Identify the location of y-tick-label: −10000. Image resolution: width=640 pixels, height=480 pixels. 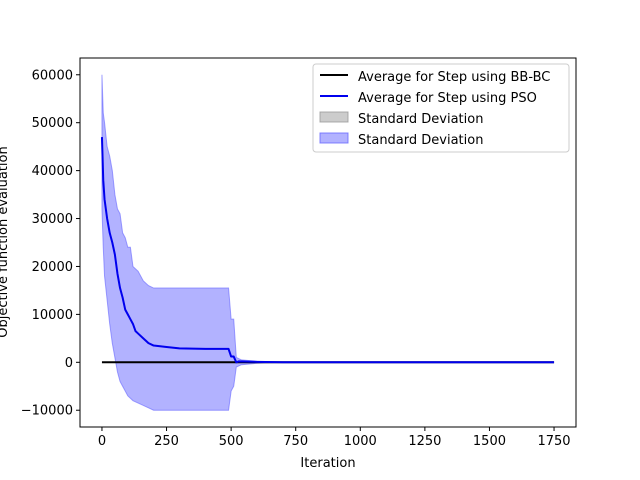
(47, 411).